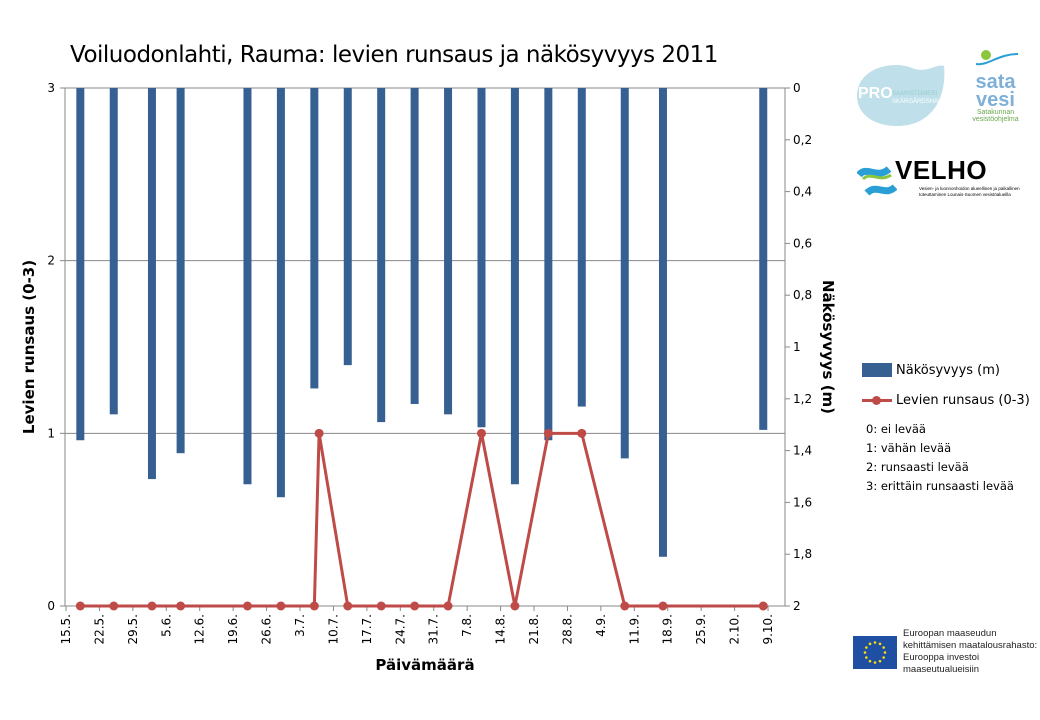  Describe the element at coordinates (233, 629) in the screenshot. I see `x-tick-label: 19.6.` at that location.